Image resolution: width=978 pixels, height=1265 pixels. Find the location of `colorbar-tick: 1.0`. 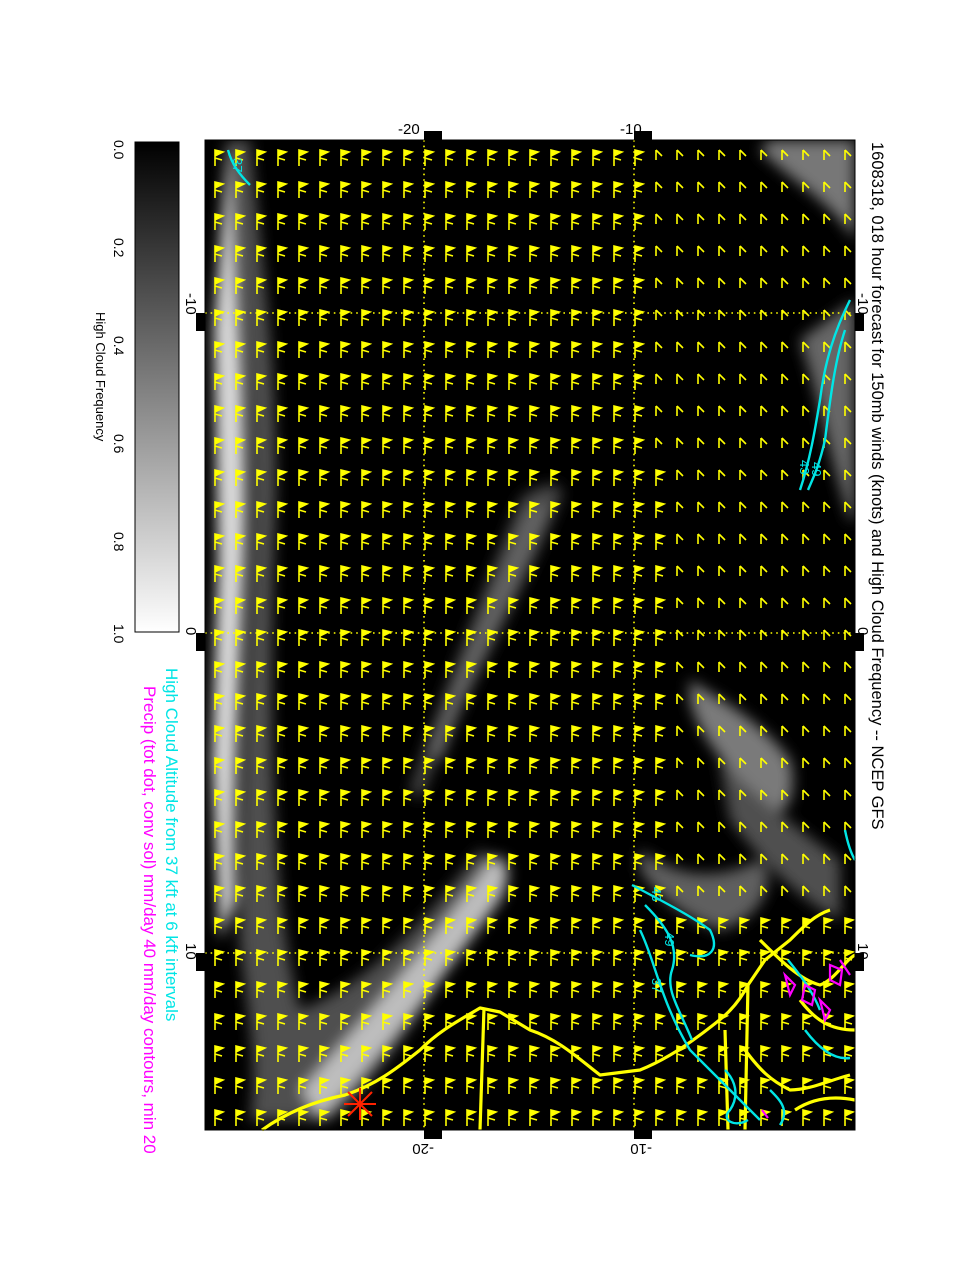

colorbar-tick: 1.0 is located at coordinates (119, 634).